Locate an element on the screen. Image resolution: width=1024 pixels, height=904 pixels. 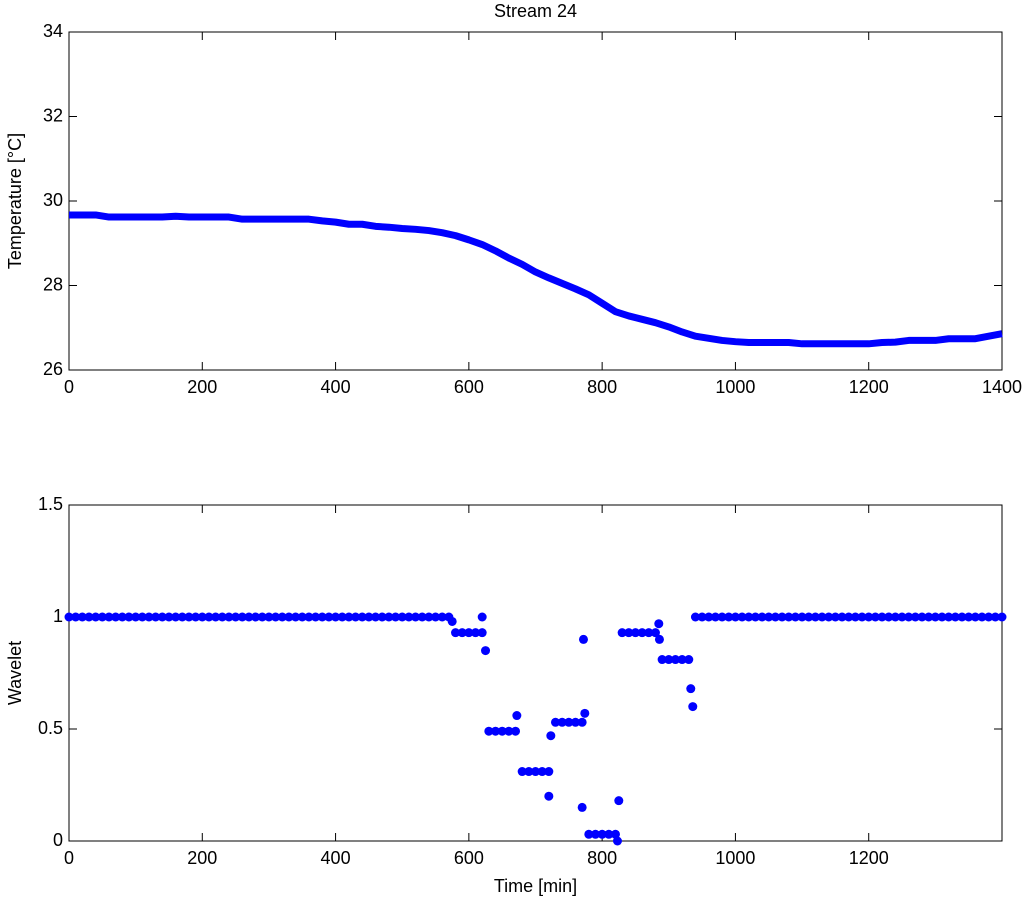
x-tick-label: 1000 is located at coordinates (735, 858).